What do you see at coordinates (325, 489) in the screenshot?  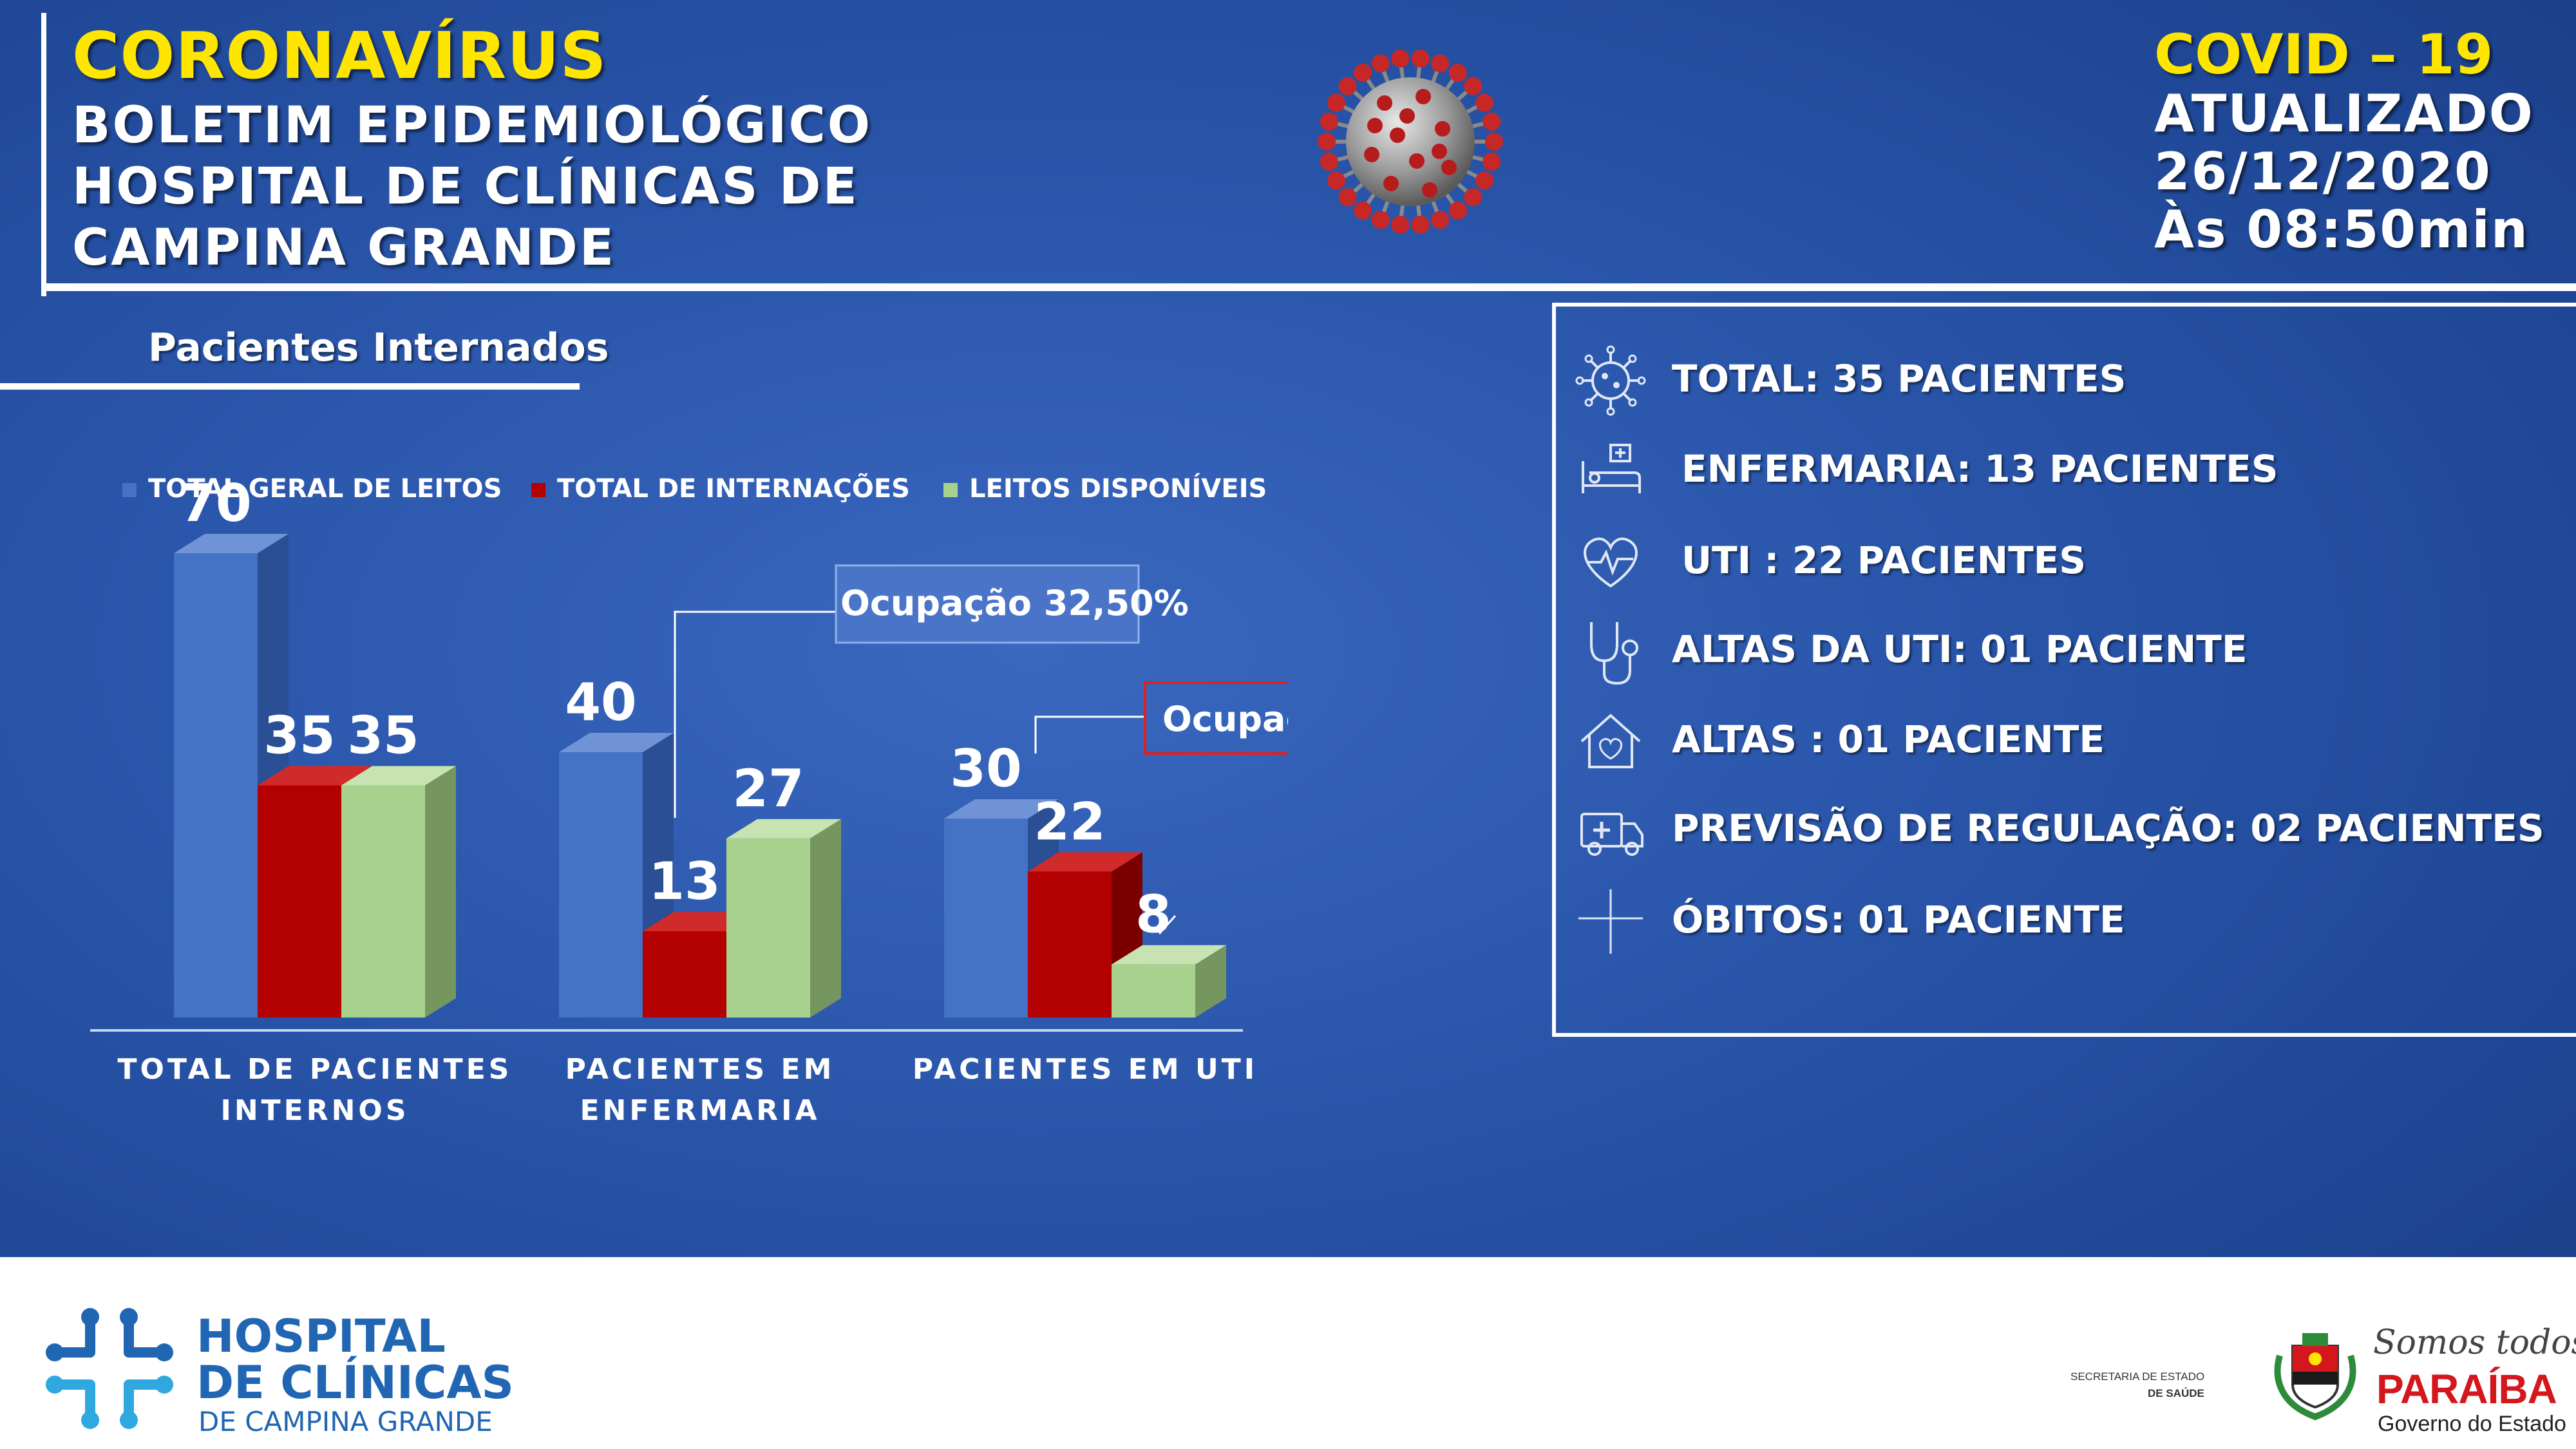 I see `legend-label-1: TOTAL GERAL DE LEITOS` at bounding box center [325, 489].